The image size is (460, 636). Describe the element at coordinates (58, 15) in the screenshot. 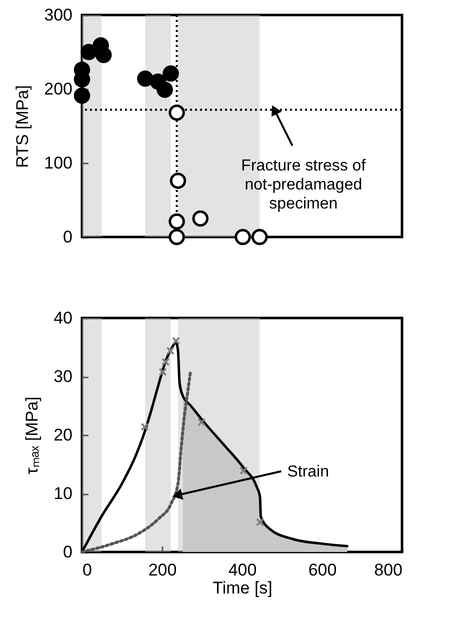

I see `y-tick-label: 300` at that location.